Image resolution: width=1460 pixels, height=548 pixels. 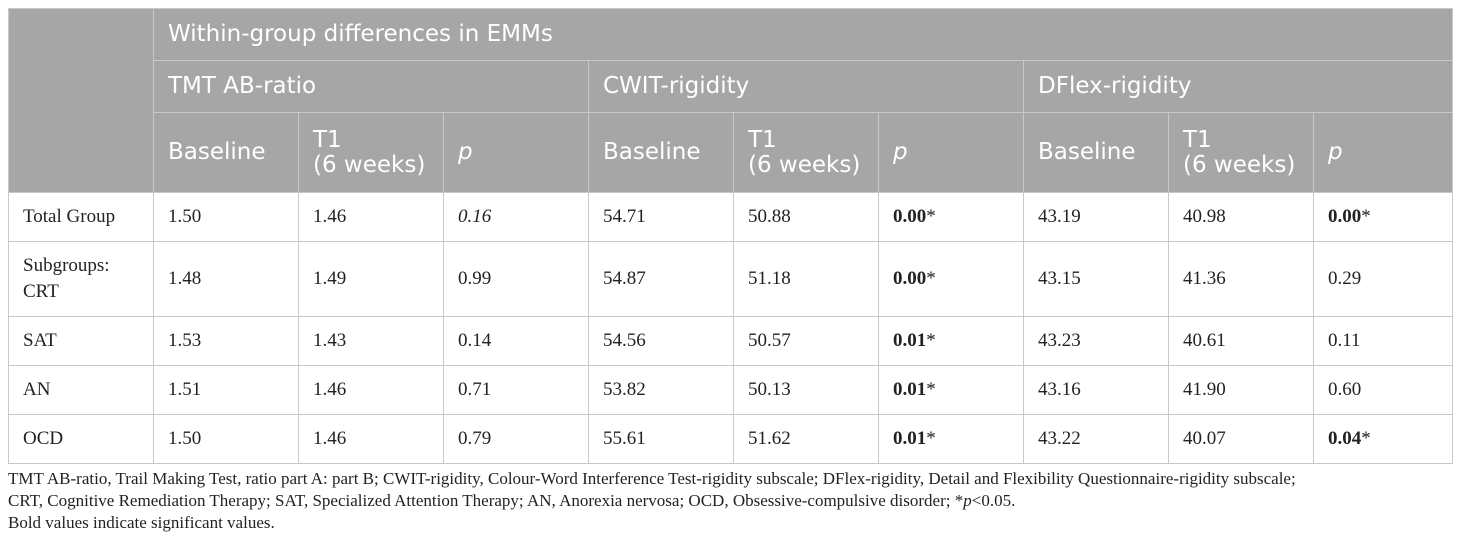 I want to click on cwit-t1-cell: 50.88, so click(x=806, y=217).